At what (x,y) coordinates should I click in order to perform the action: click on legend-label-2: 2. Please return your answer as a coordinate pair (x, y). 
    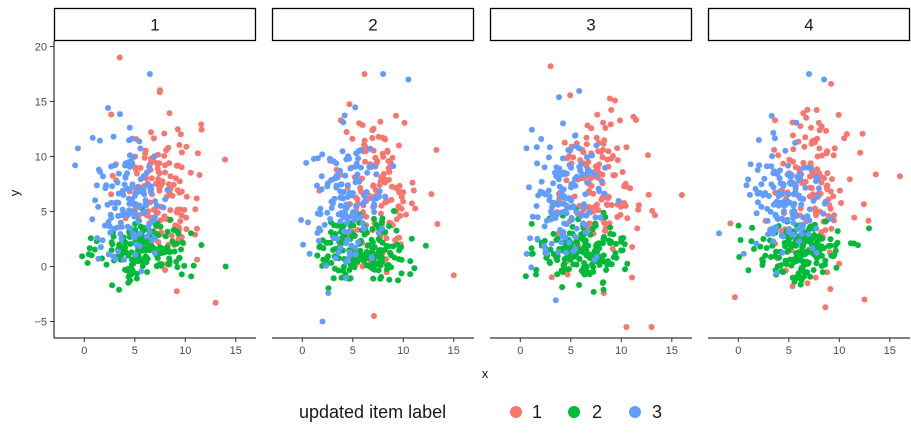
    Looking at the image, I should click on (597, 412).